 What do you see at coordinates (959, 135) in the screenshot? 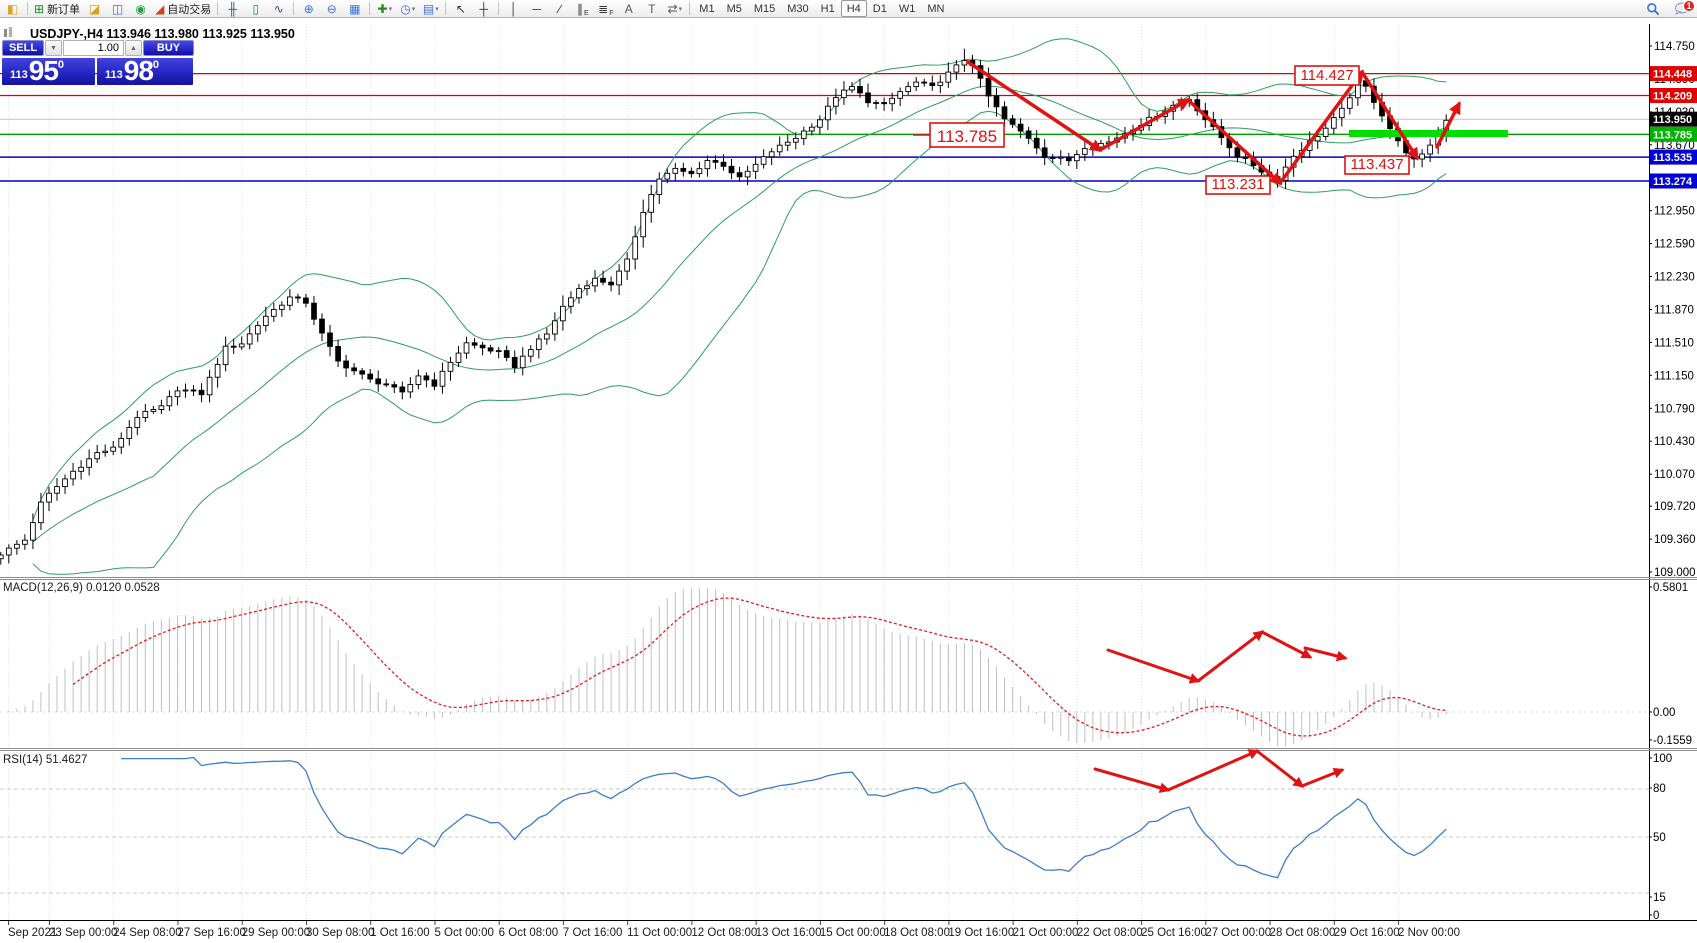
I see `price-callout-113.785: 113.785` at bounding box center [959, 135].